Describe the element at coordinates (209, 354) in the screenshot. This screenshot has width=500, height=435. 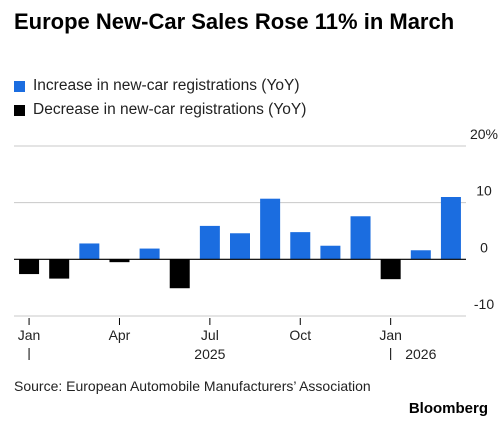
I see `year-label: 2025` at that location.